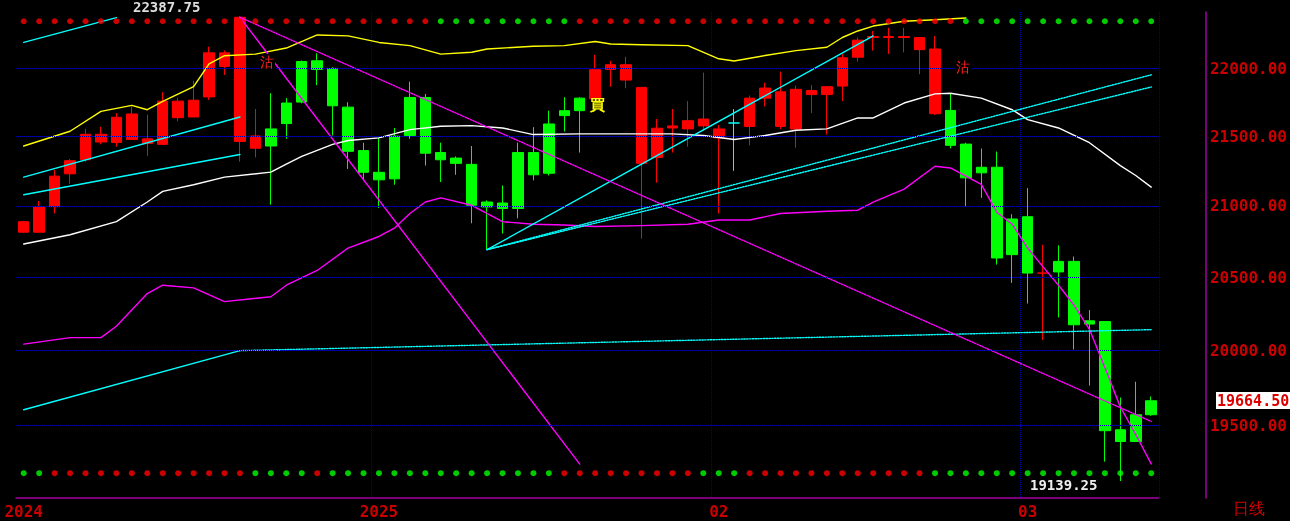 This screenshot has width=1290, height=521. What do you see at coordinates (1248, 206) in the screenshot?
I see `y-tick-label: 21000.00` at bounding box center [1248, 206].